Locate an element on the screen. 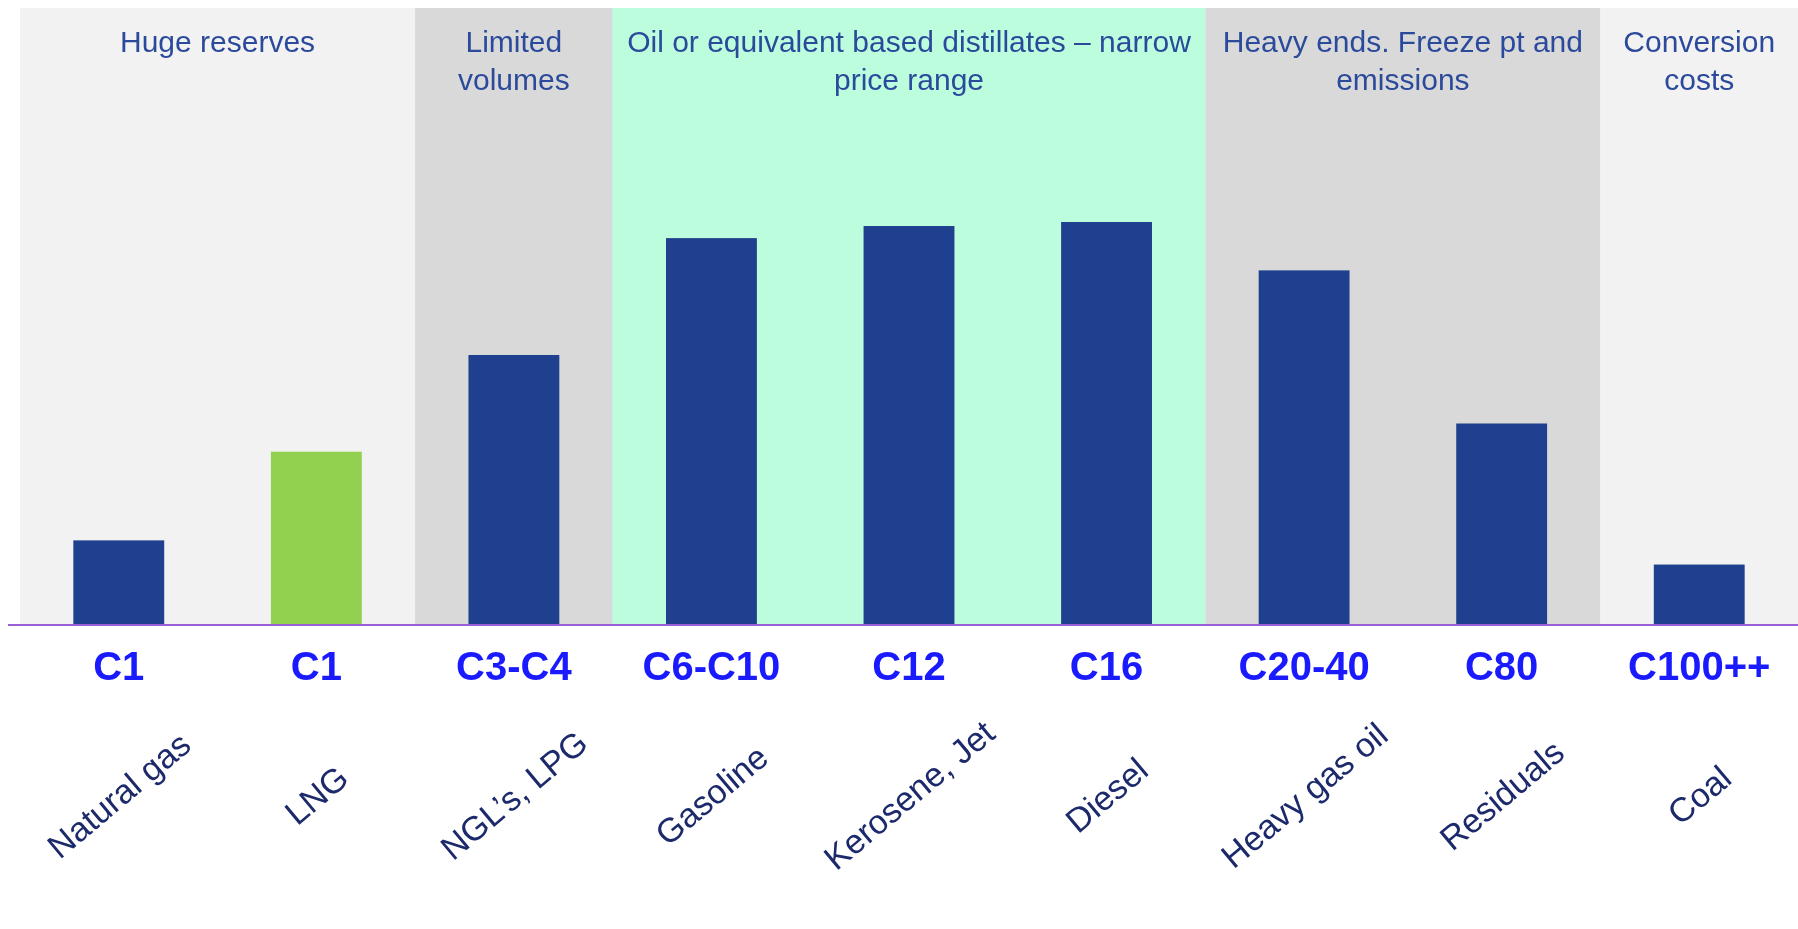  text: C20-40 is located at coordinates (1304, 666).